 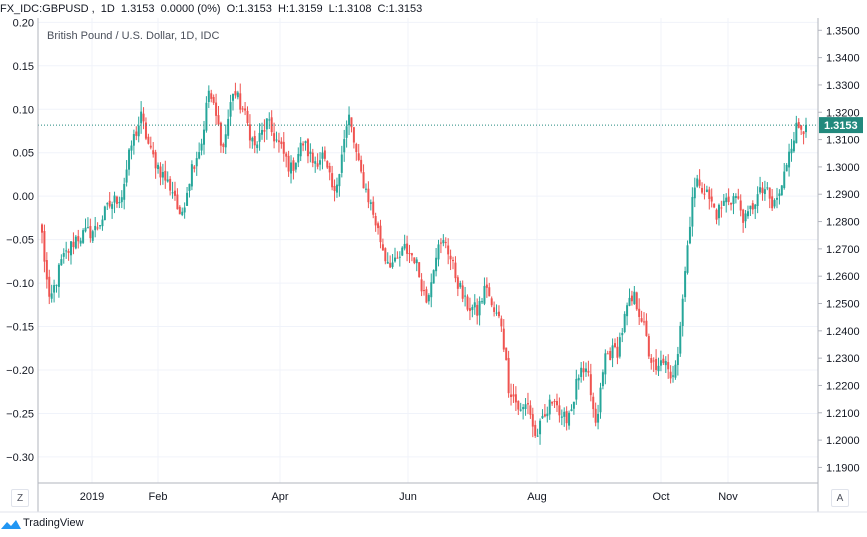 I want to click on zoom-button: Z, so click(x=20, y=498).